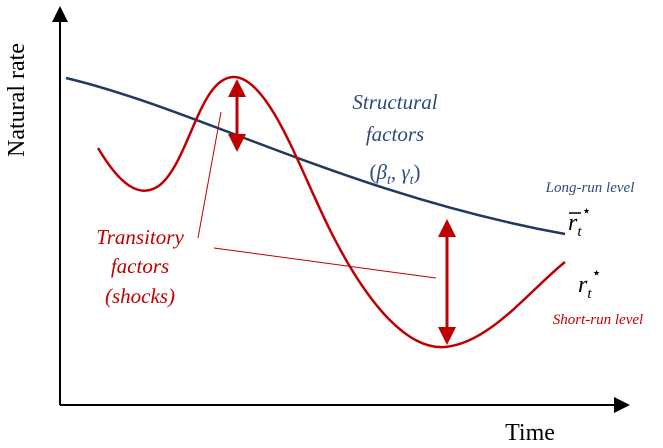 The width and height of the screenshot is (663, 448). Describe the element at coordinates (530, 433) in the screenshot. I see `x-label: Time` at that location.